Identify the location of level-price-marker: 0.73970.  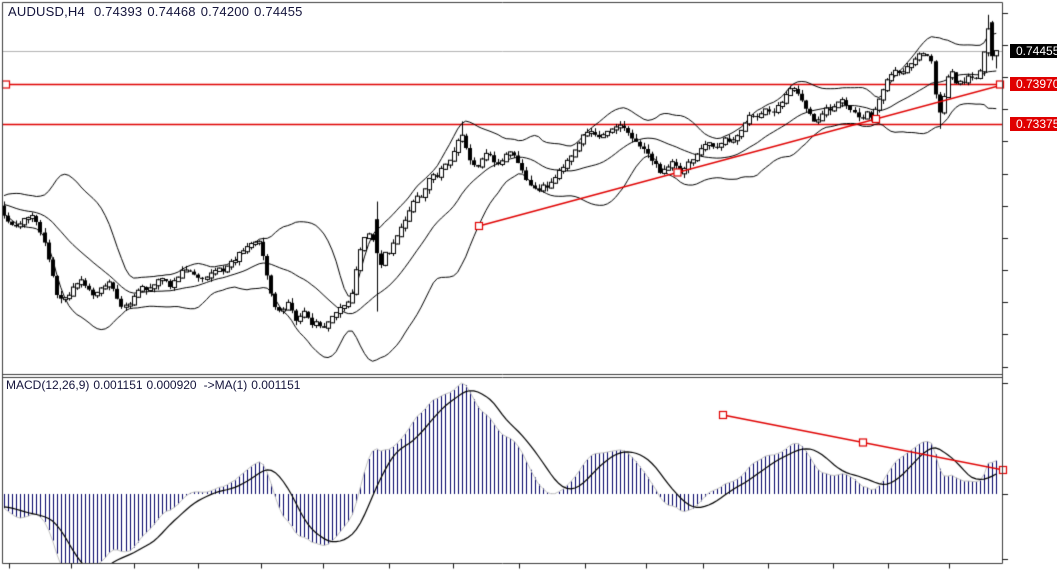
(1033, 84).